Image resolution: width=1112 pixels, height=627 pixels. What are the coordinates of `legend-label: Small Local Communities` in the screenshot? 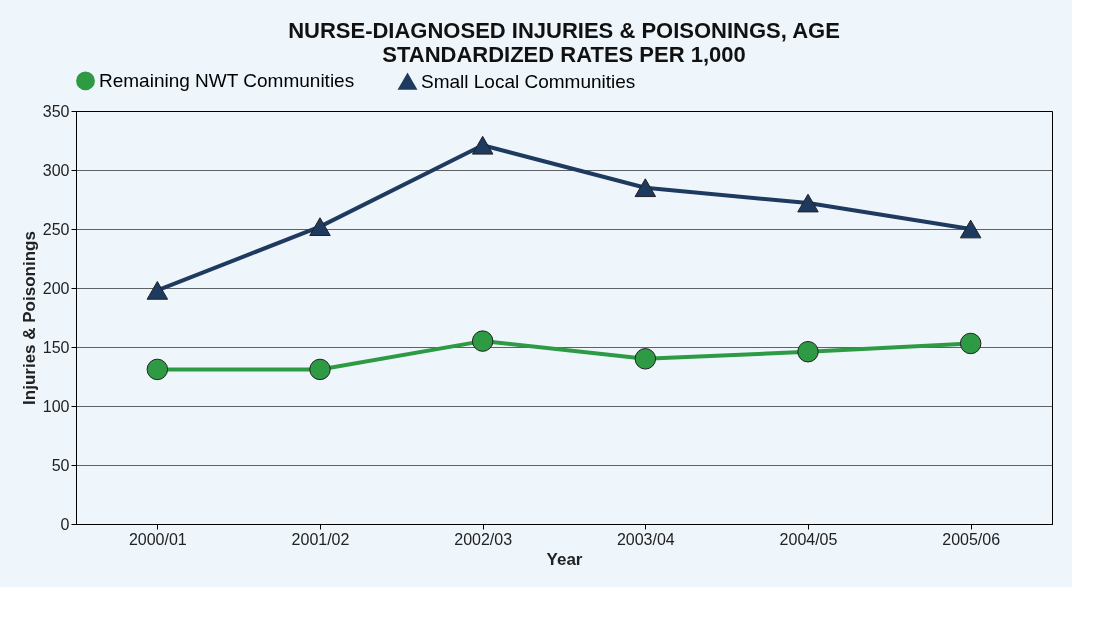 It's located at (528, 81).